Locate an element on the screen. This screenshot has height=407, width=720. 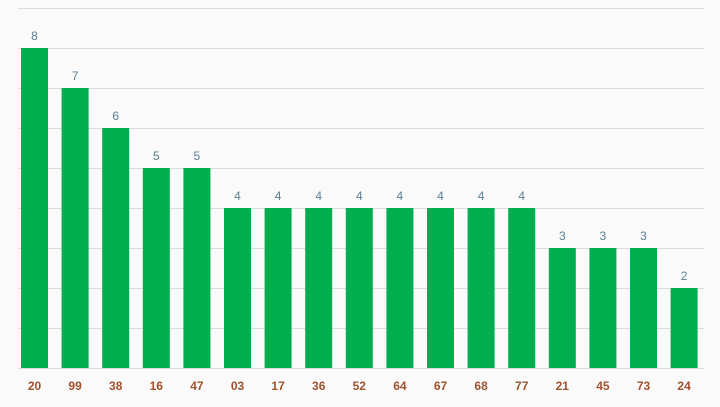
x-tick-label-67: 67 is located at coordinates (441, 386).